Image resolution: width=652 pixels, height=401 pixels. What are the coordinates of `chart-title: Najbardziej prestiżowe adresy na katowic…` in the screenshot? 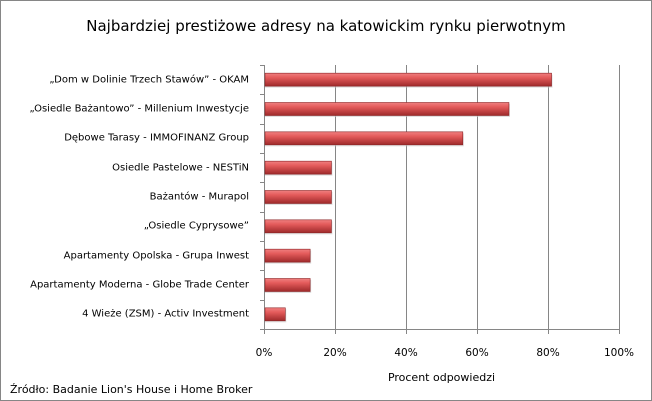 It's located at (326, 26).